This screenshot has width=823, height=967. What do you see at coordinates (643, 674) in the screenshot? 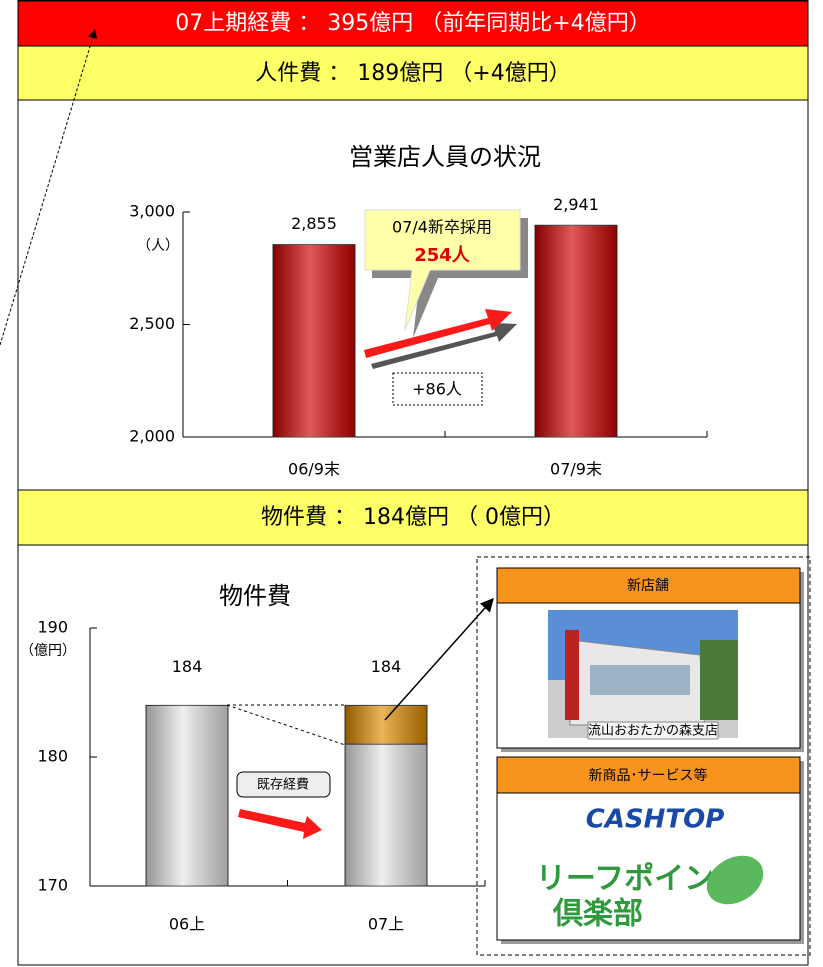
I see `branch-photo` at bounding box center [643, 674].